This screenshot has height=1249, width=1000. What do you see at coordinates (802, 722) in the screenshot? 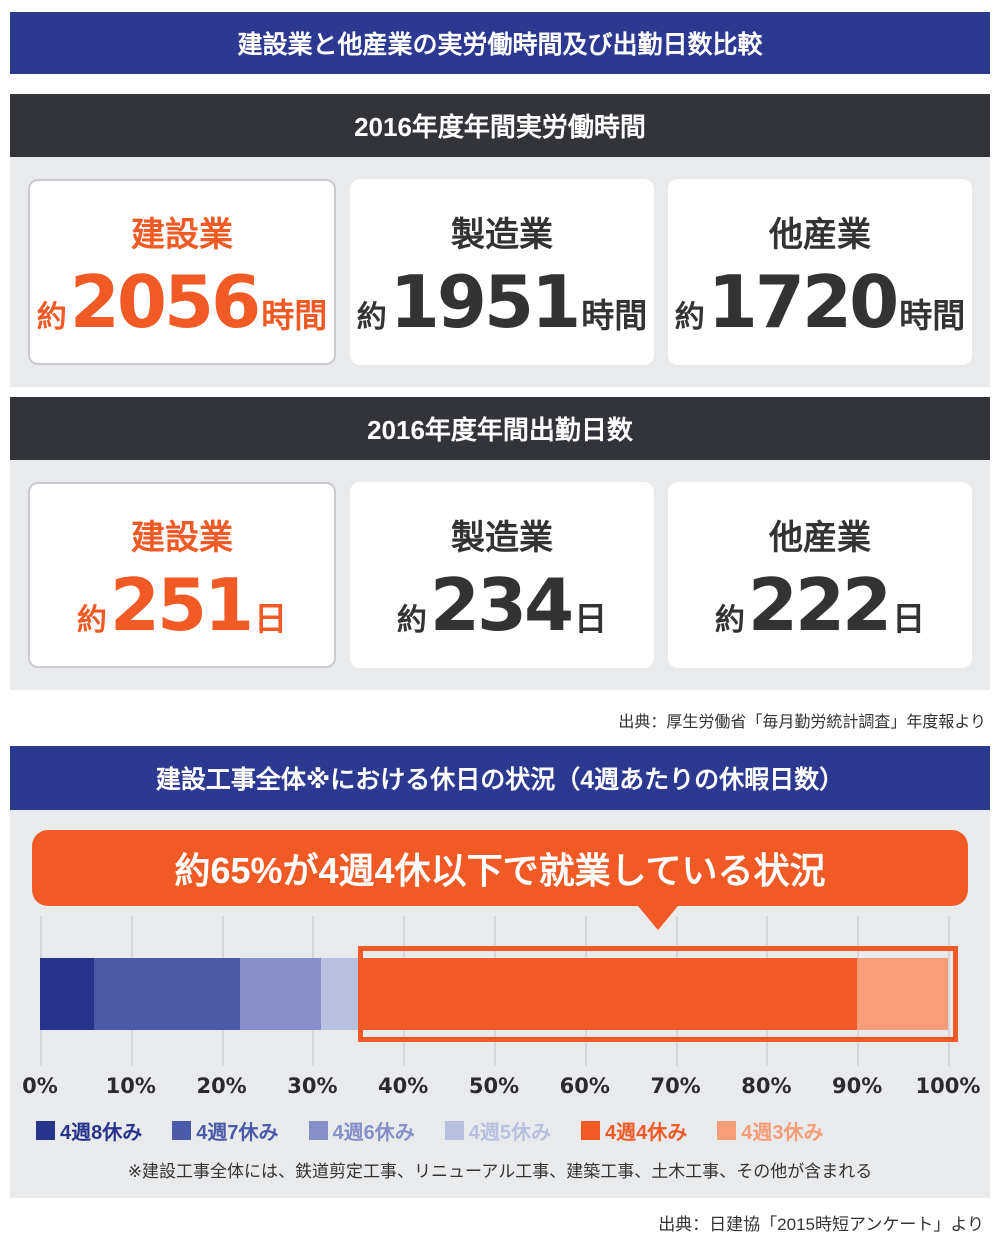
I see `source-hours: 出典：厚生労働省「毎月勤労統計調査」年度報より` at bounding box center [802, 722].